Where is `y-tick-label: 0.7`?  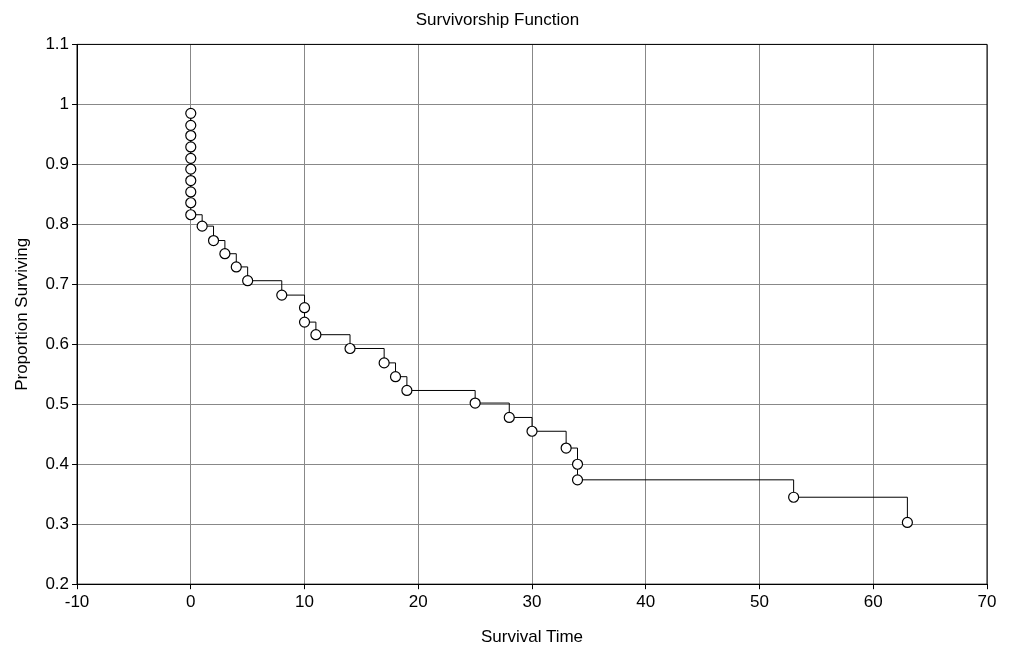
y-tick-label: 0.7 is located at coordinates (57, 283).